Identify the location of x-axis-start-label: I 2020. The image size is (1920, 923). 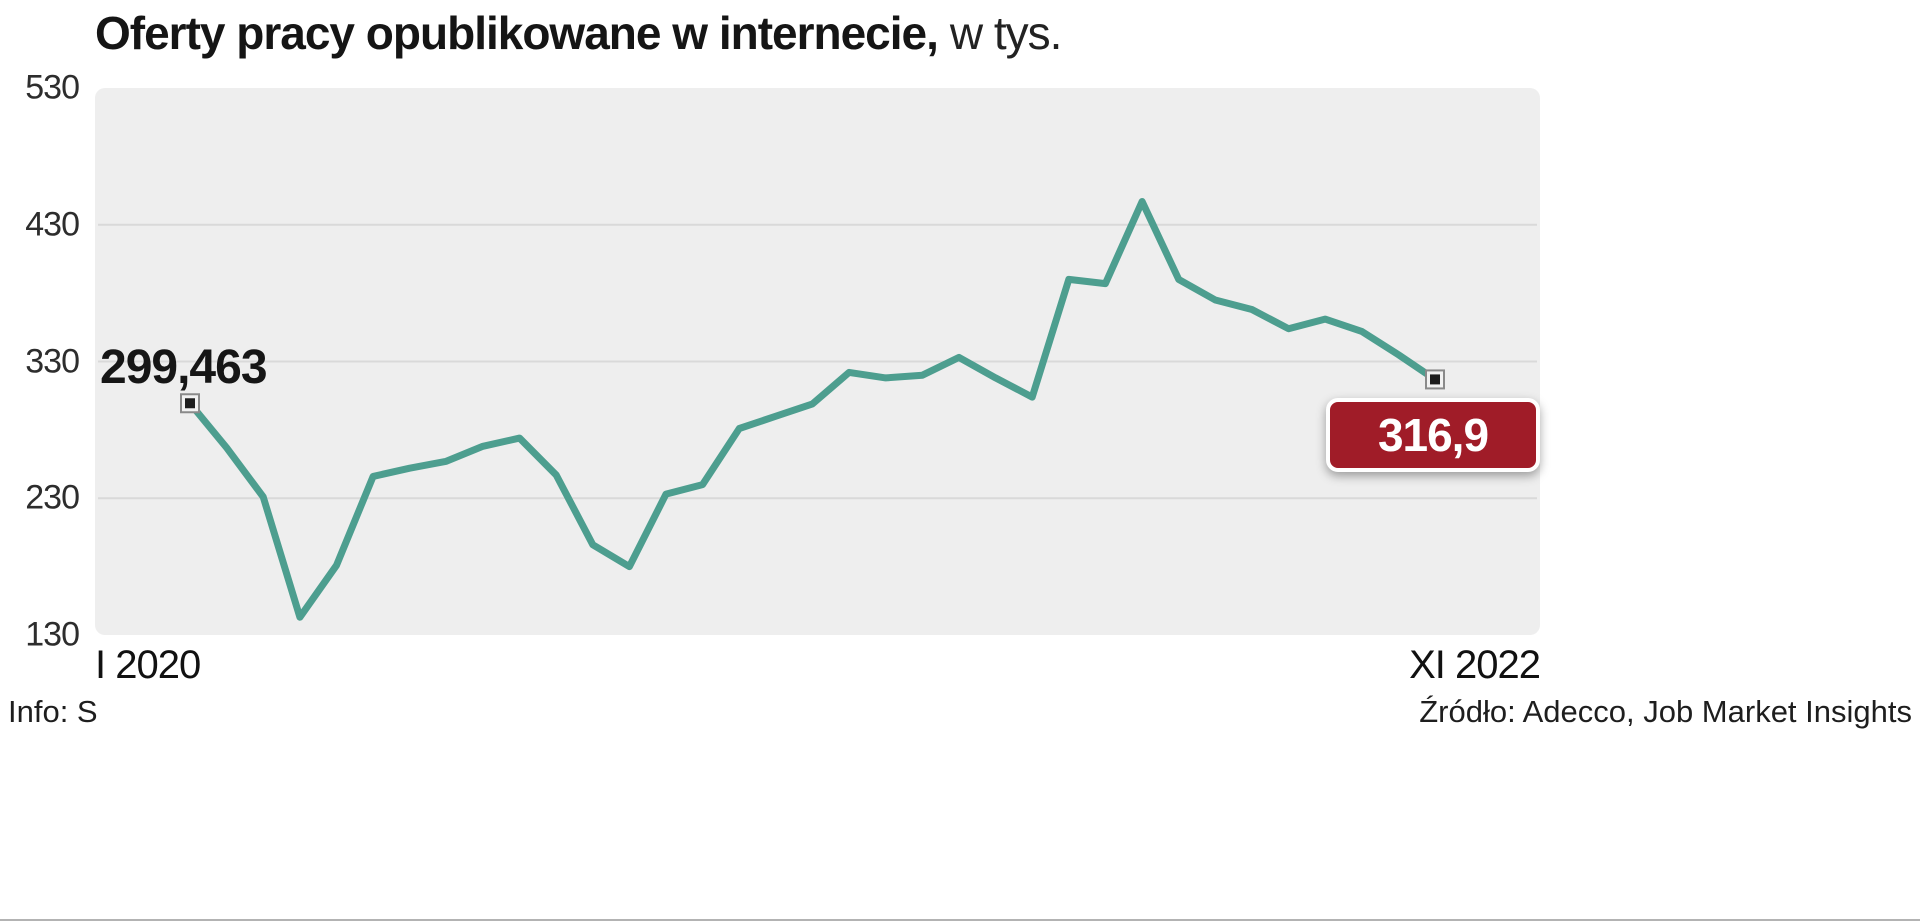
(148, 665).